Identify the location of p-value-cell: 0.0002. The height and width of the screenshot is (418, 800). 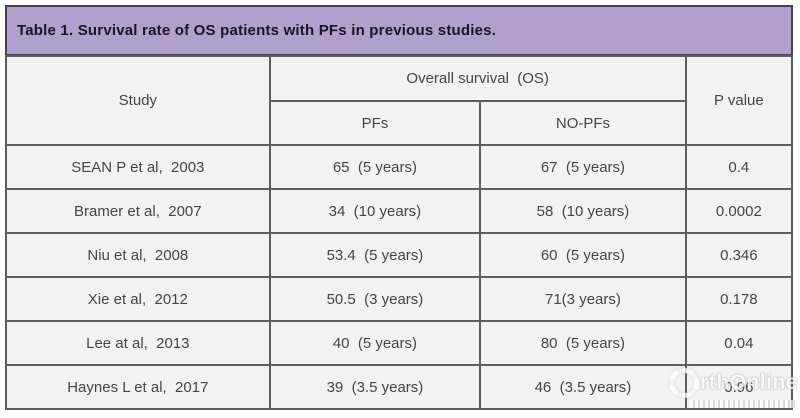
(739, 211).